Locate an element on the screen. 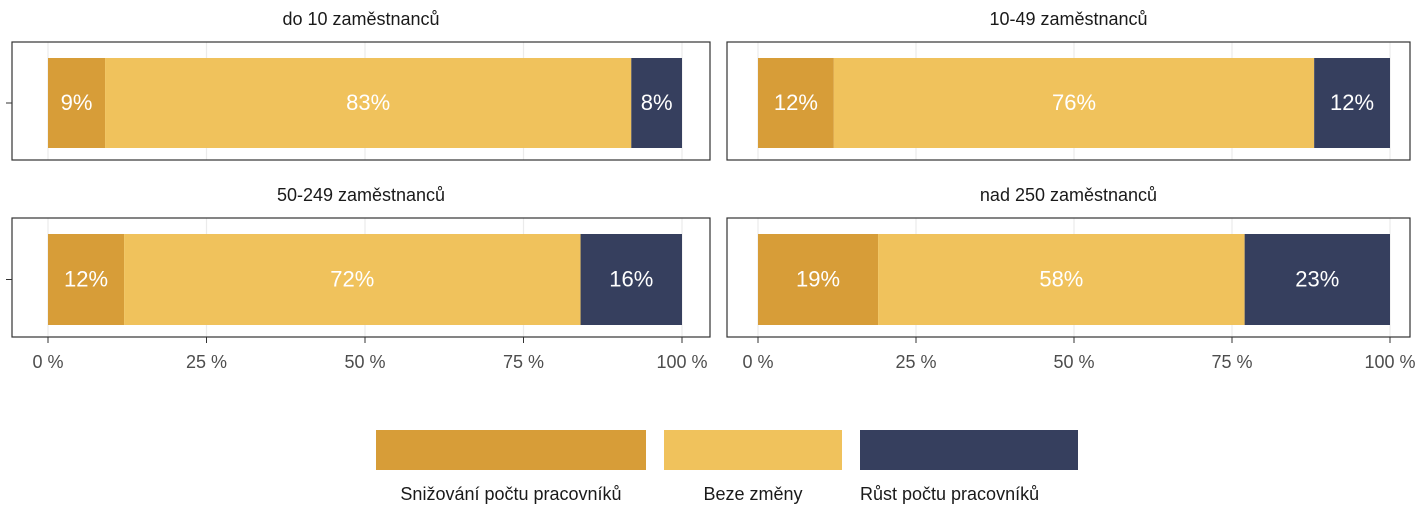 This screenshot has height=506, width=1422. value-label: 72% is located at coordinates (352, 278).